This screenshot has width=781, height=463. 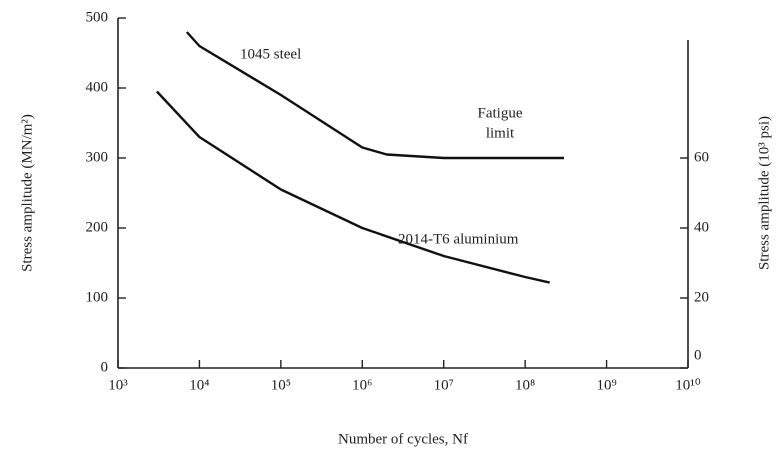 I want to click on y-tick-label: 0, so click(x=105, y=367).